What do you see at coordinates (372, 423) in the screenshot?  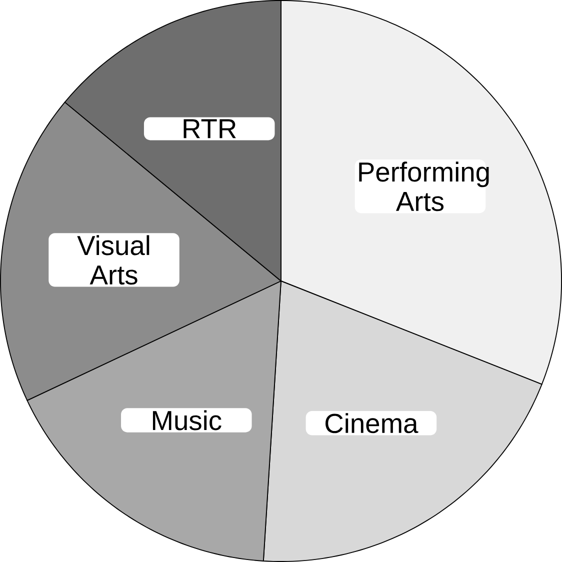 I see `slice-label: Cinema` at bounding box center [372, 423].